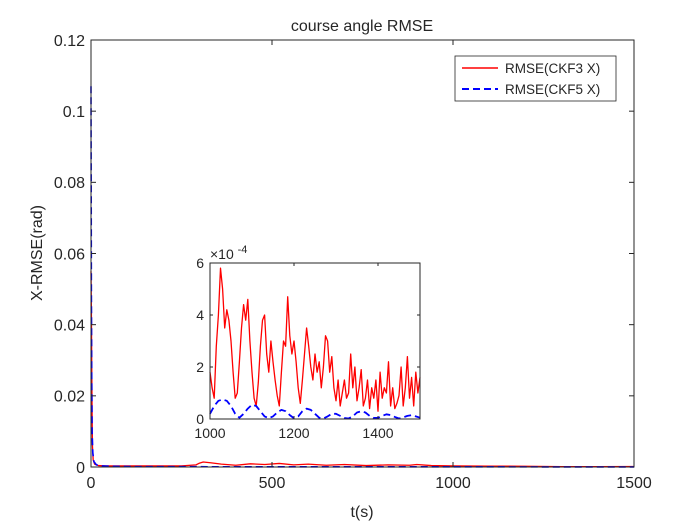  What do you see at coordinates (362, 26) in the screenshot?
I see `chart-title: course angle RMSE` at bounding box center [362, 26].